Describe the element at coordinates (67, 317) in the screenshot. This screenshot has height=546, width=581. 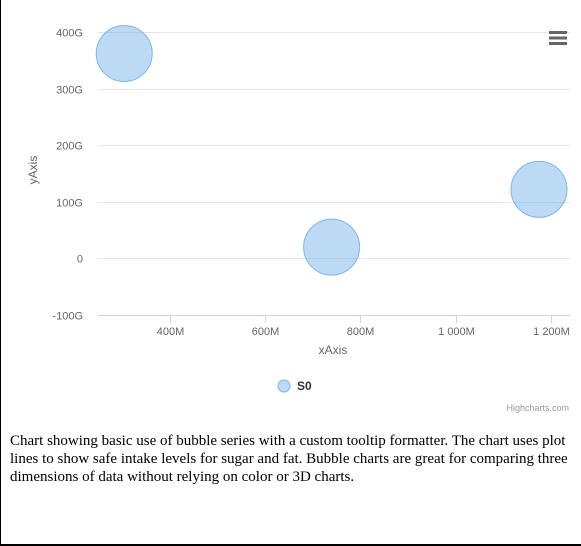
I see `y-tick-label: -100G` at that location.